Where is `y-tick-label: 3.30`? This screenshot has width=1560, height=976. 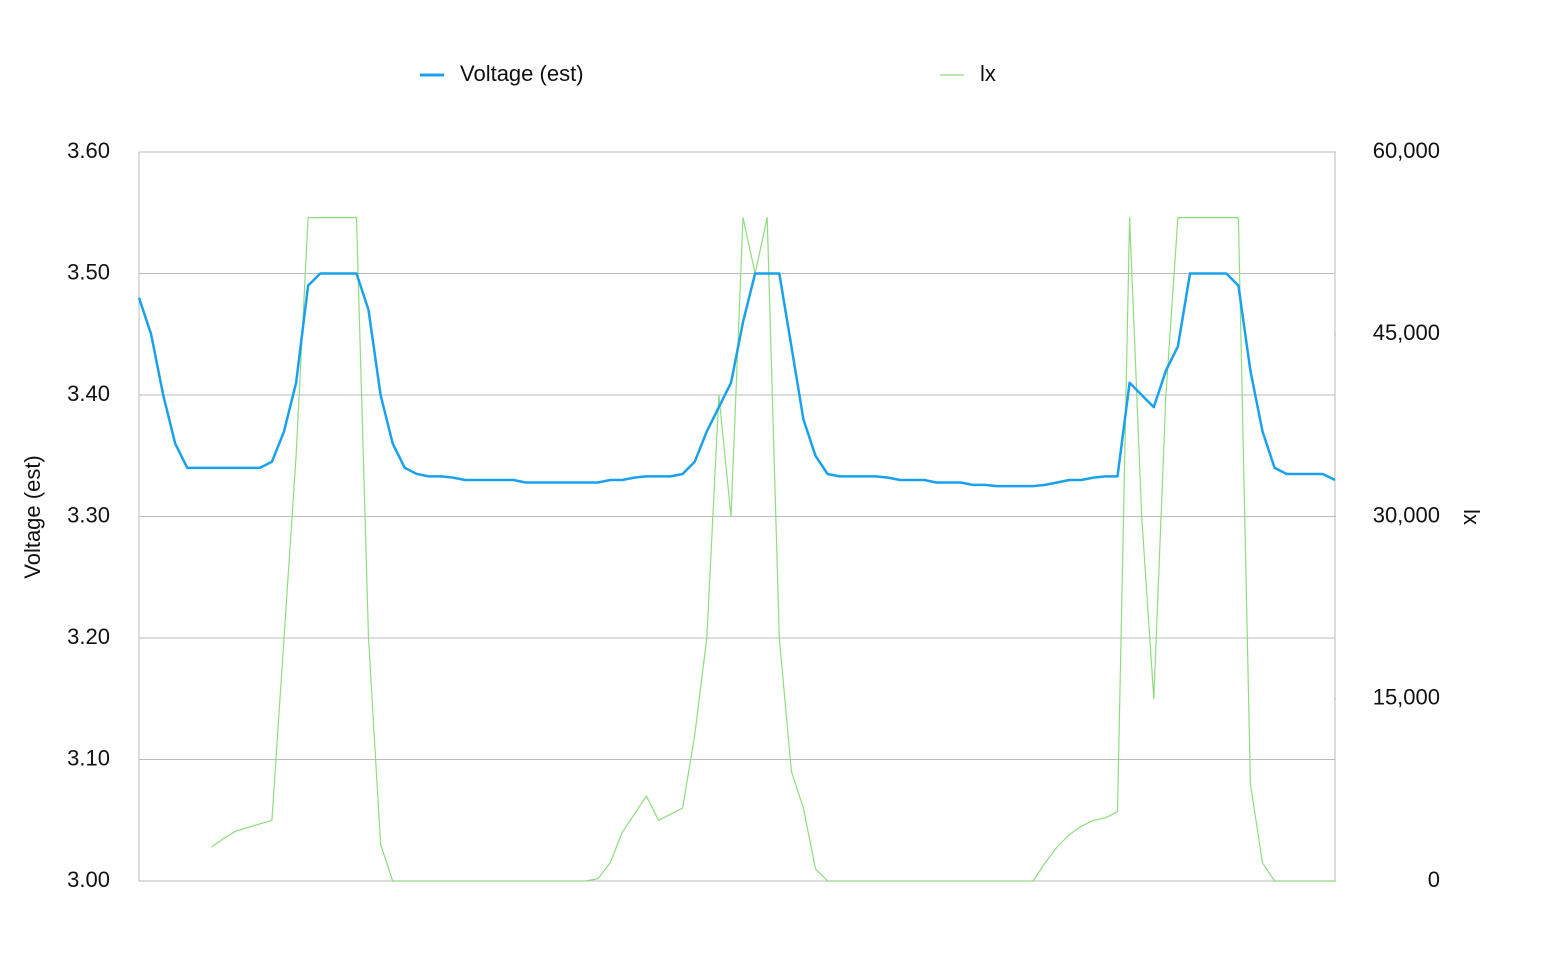 y-tick-label: 3.30 is located at coordinates (88, 514).